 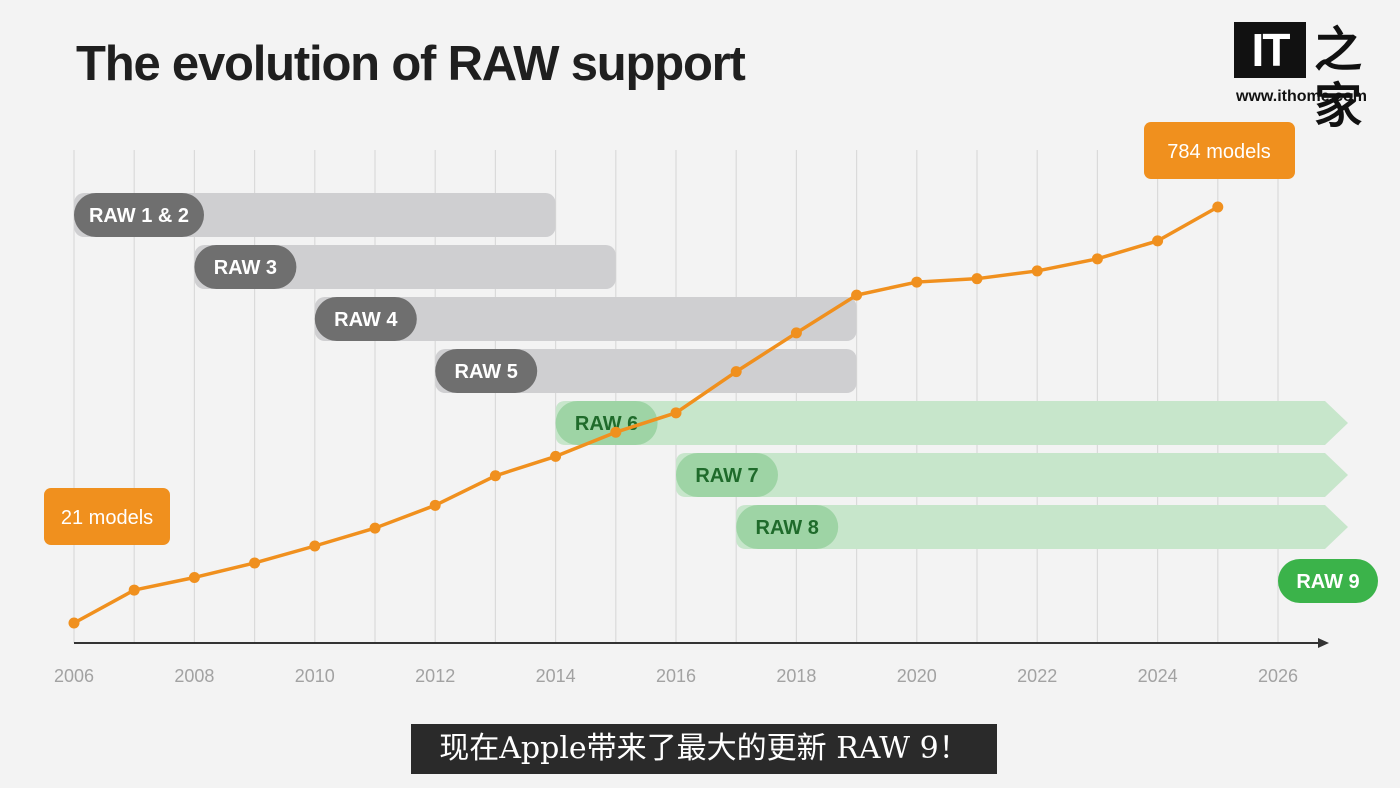 I want to click on range-raw-7: RAW 7, so click(x=1012, y=475).